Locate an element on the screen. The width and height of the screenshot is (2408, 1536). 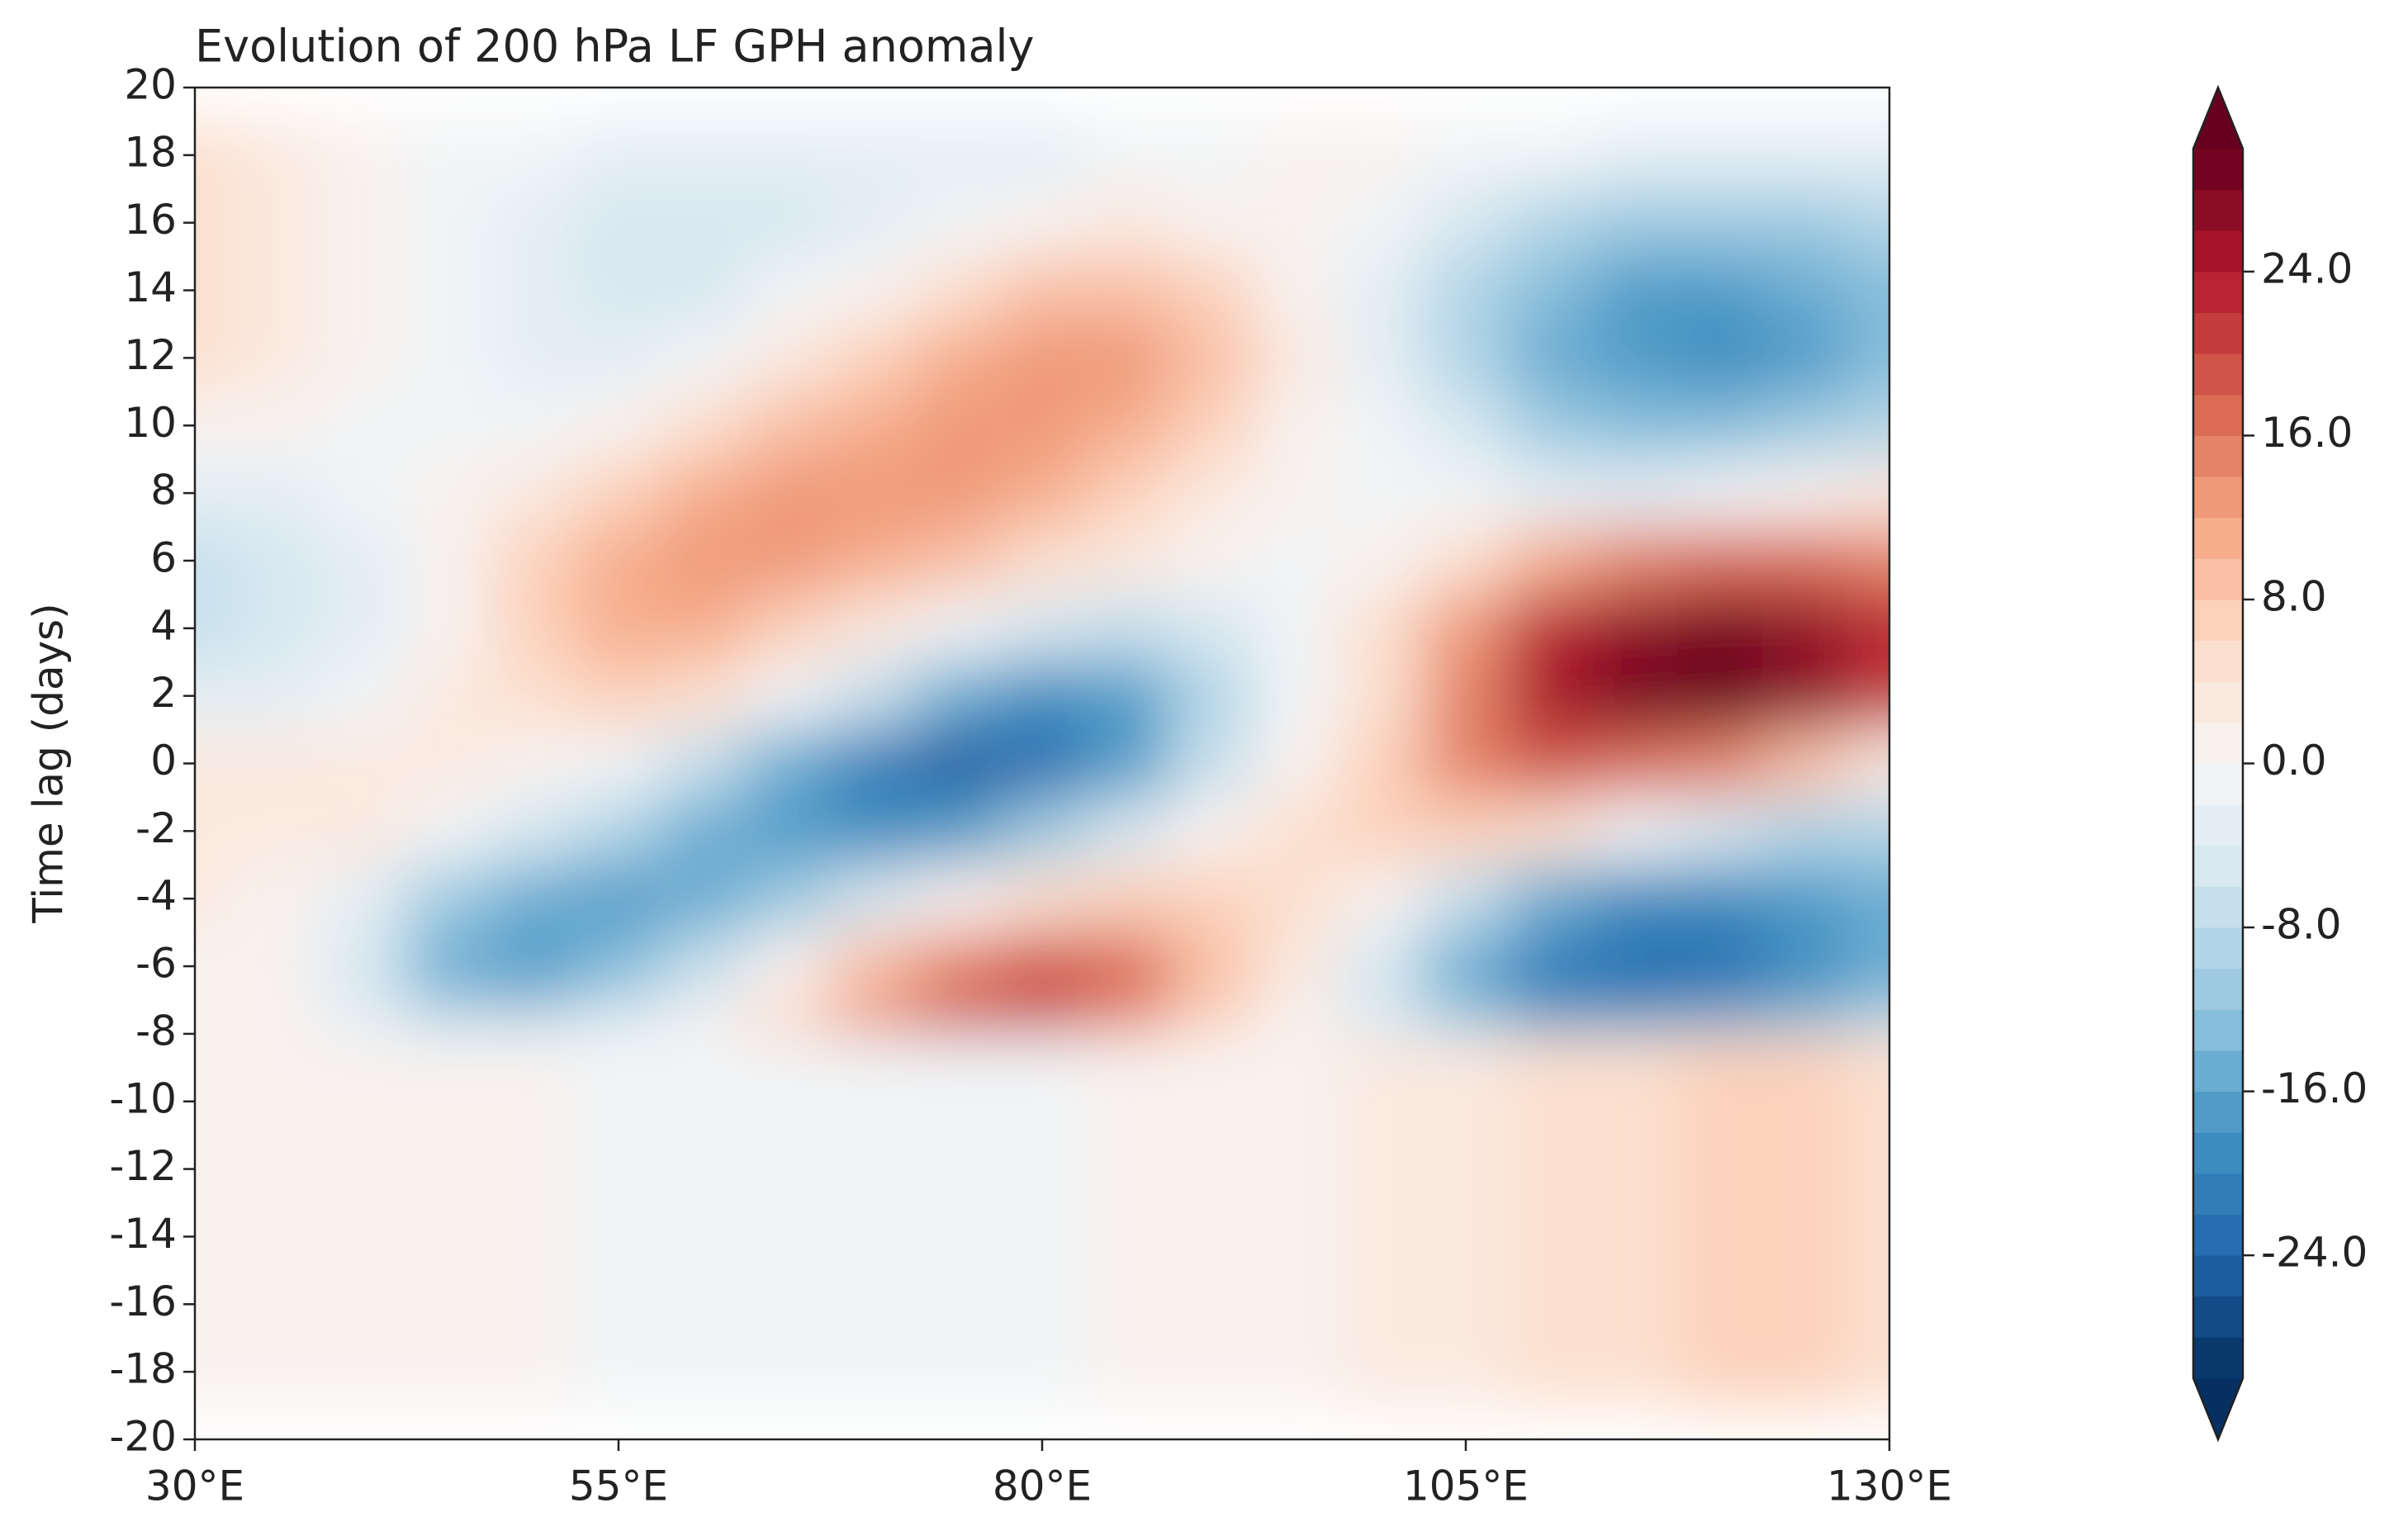
x-tick-label: 130°E is located at coordinates (1889, 1486).